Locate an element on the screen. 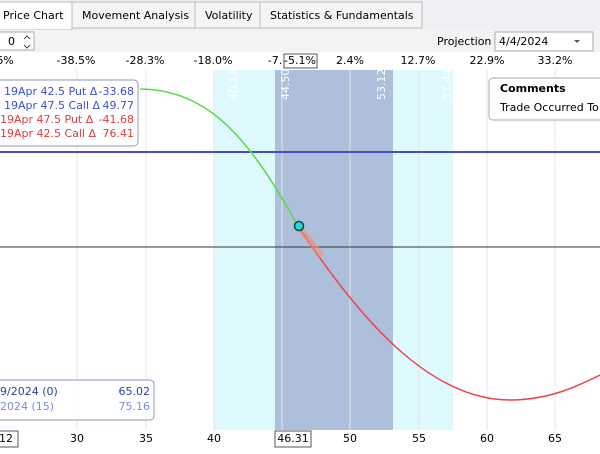 The image size is (600, 454). date-input is located at coordinates (544, 41).